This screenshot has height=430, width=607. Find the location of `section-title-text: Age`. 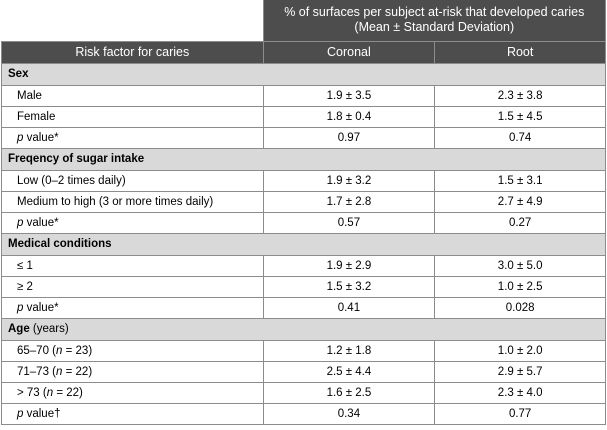

section-title-text: Age is located at coordinates (19, 329).